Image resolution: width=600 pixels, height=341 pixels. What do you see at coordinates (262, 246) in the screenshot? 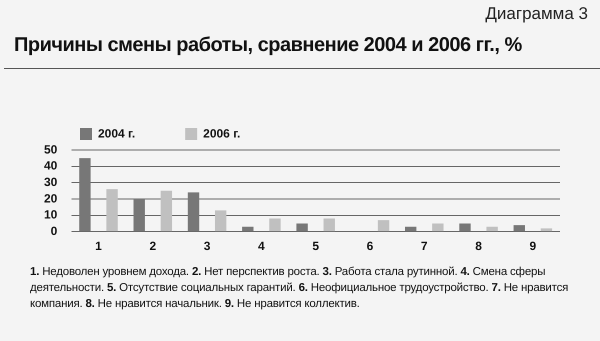
I see `x-tick-label: 4` at bounding box center [262, 246].